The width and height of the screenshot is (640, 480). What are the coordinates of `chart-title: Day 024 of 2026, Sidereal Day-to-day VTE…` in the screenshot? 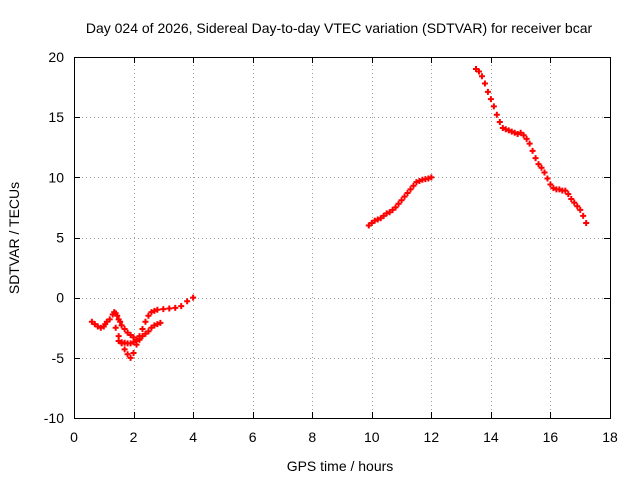 It's located at (339, 28).